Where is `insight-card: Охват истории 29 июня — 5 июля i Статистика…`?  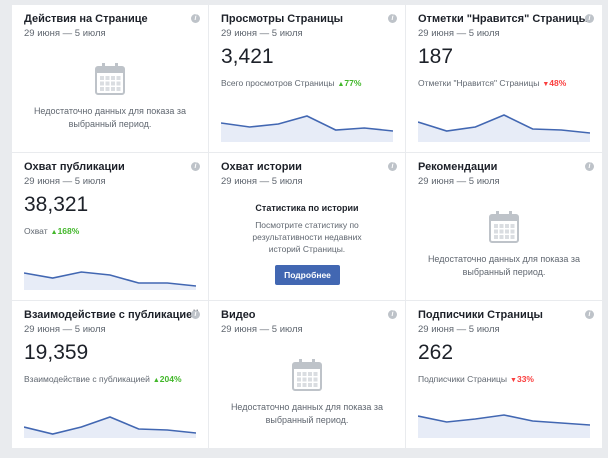 insight-card: Охват истории 29 июня — 5 июля i Статистика… is located at coordinates (307, 226).